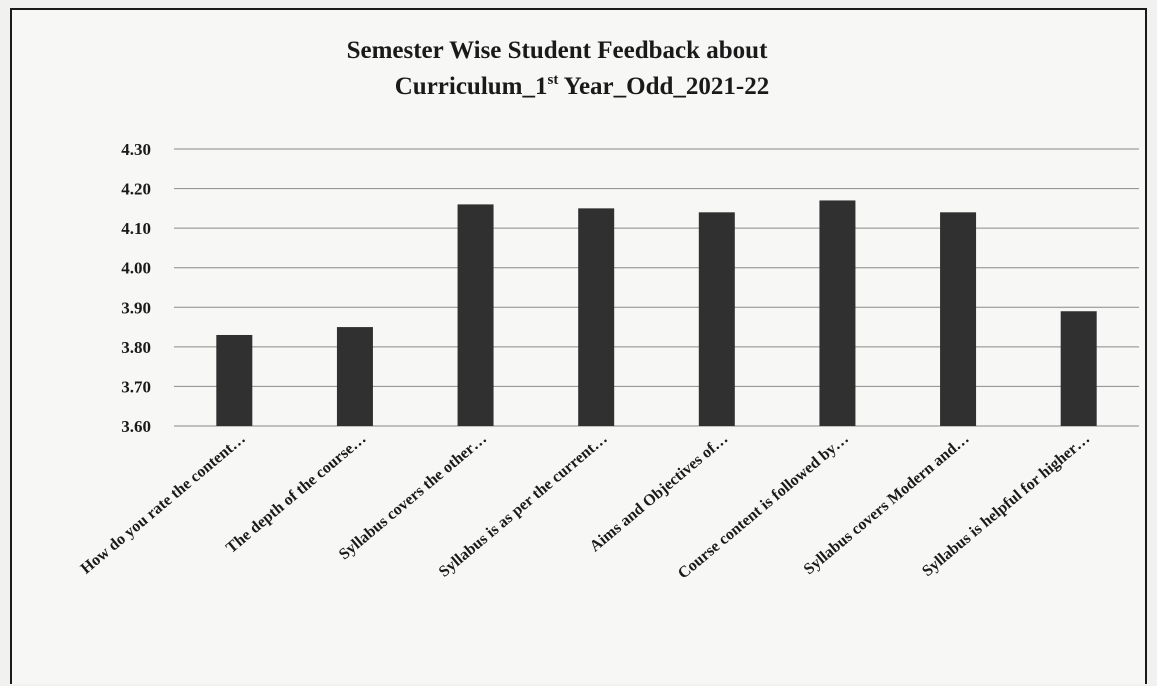 This screenshot has height=686, width=1157. I want to click on y-tick-label: 3.90, so click(136, 307).